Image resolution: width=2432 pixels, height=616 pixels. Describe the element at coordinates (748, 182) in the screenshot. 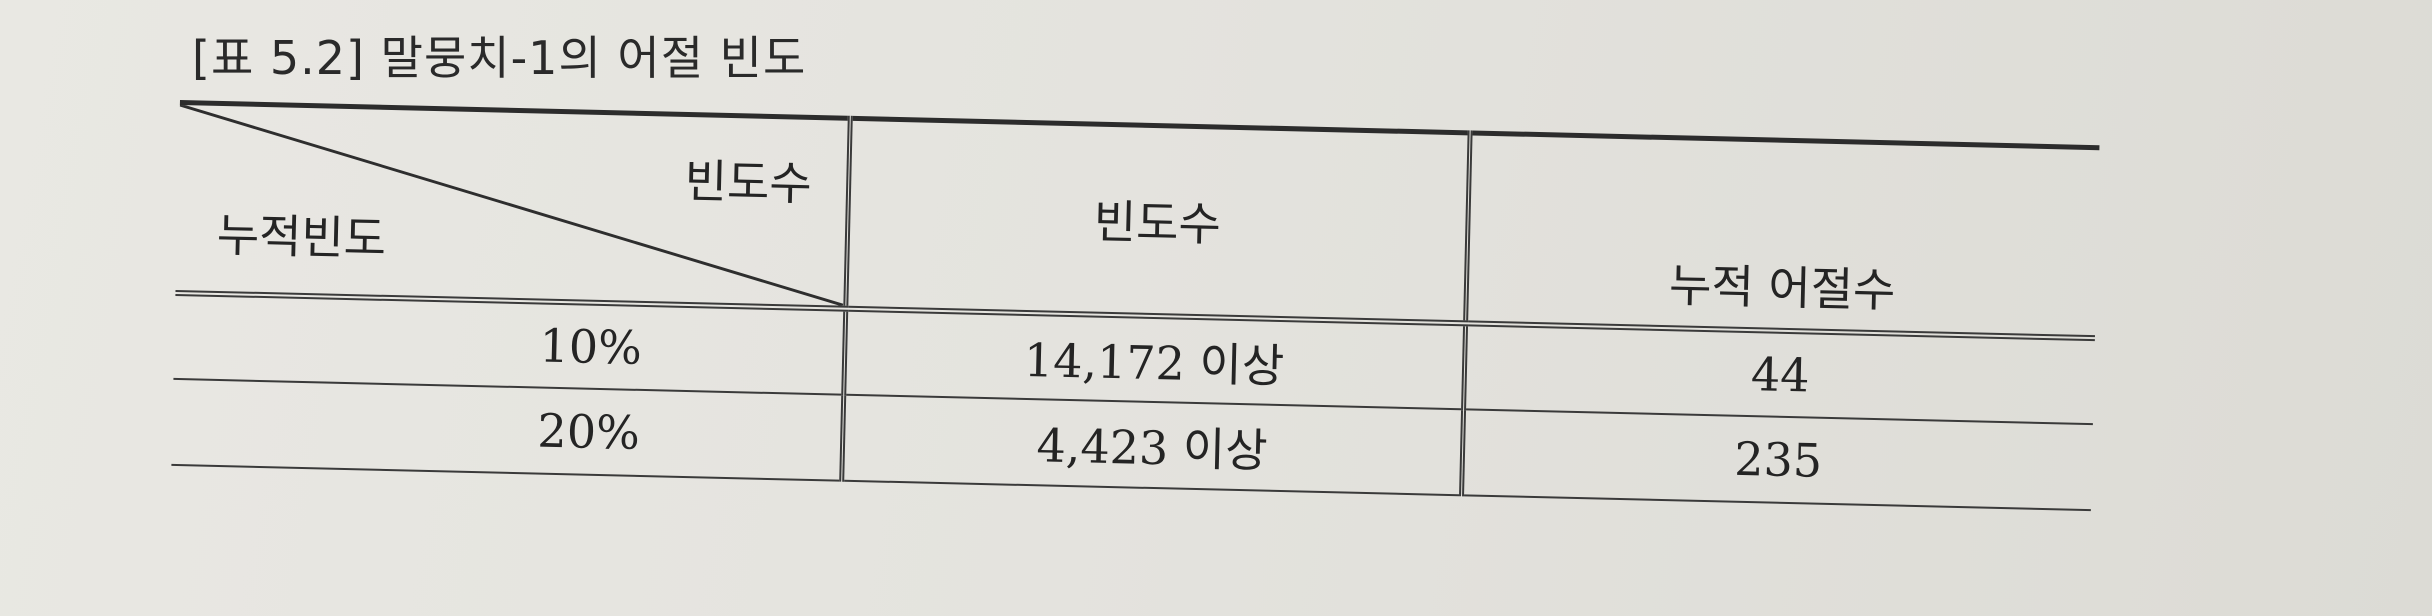

I see `diagonal-header-top: 빈도수` at that location.